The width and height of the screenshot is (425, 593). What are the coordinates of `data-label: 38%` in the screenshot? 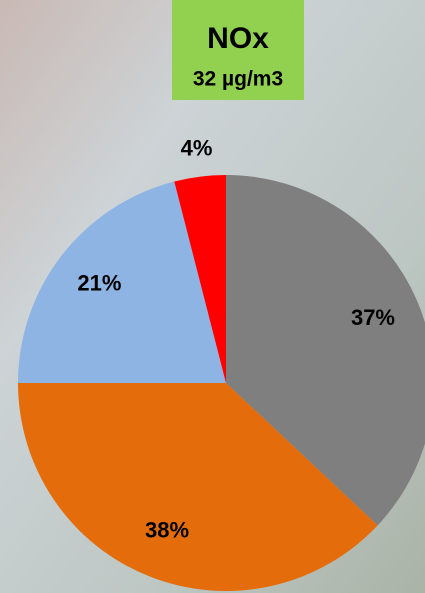 It's located at (167, 530).